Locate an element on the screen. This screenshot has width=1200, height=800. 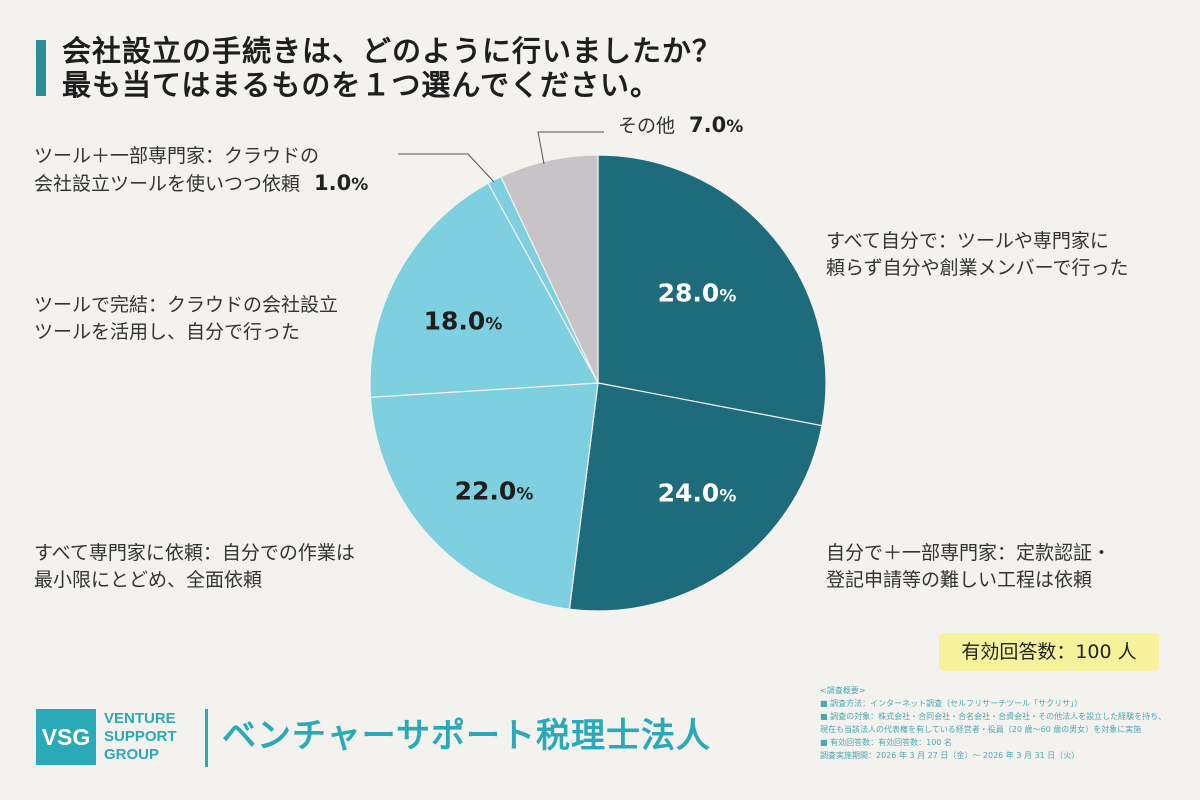
slice-value-tool-only: 18.0% is located at coordinates (463, 321).